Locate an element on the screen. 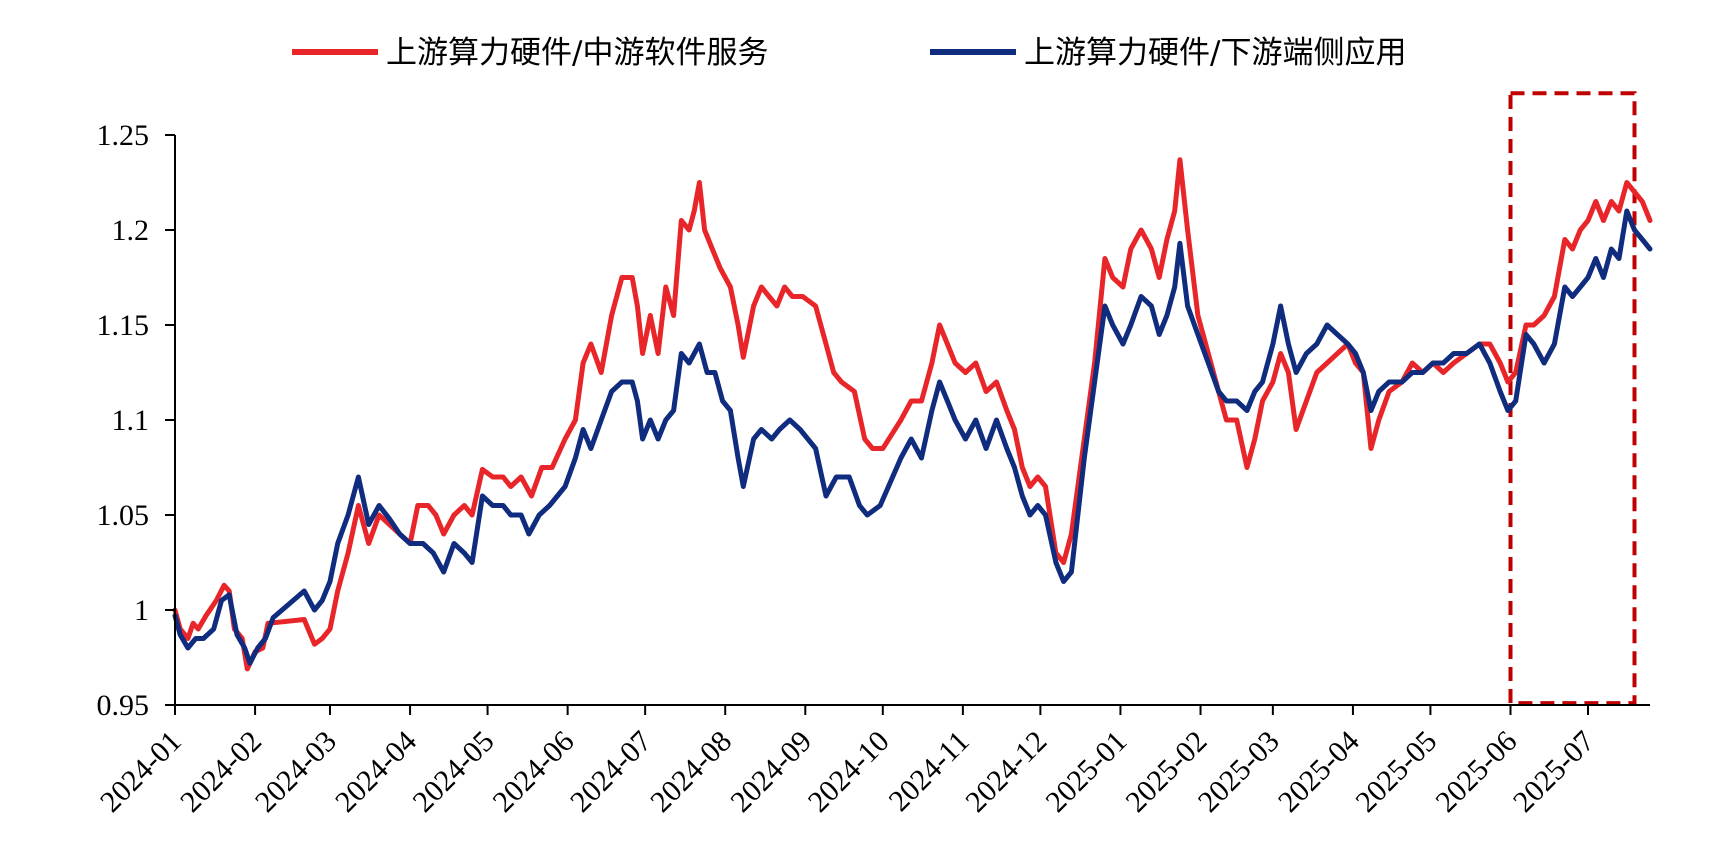 This screenshot has width=1734, height=854. y-tick-label: 0.95 is located at coordinates (123, 705).